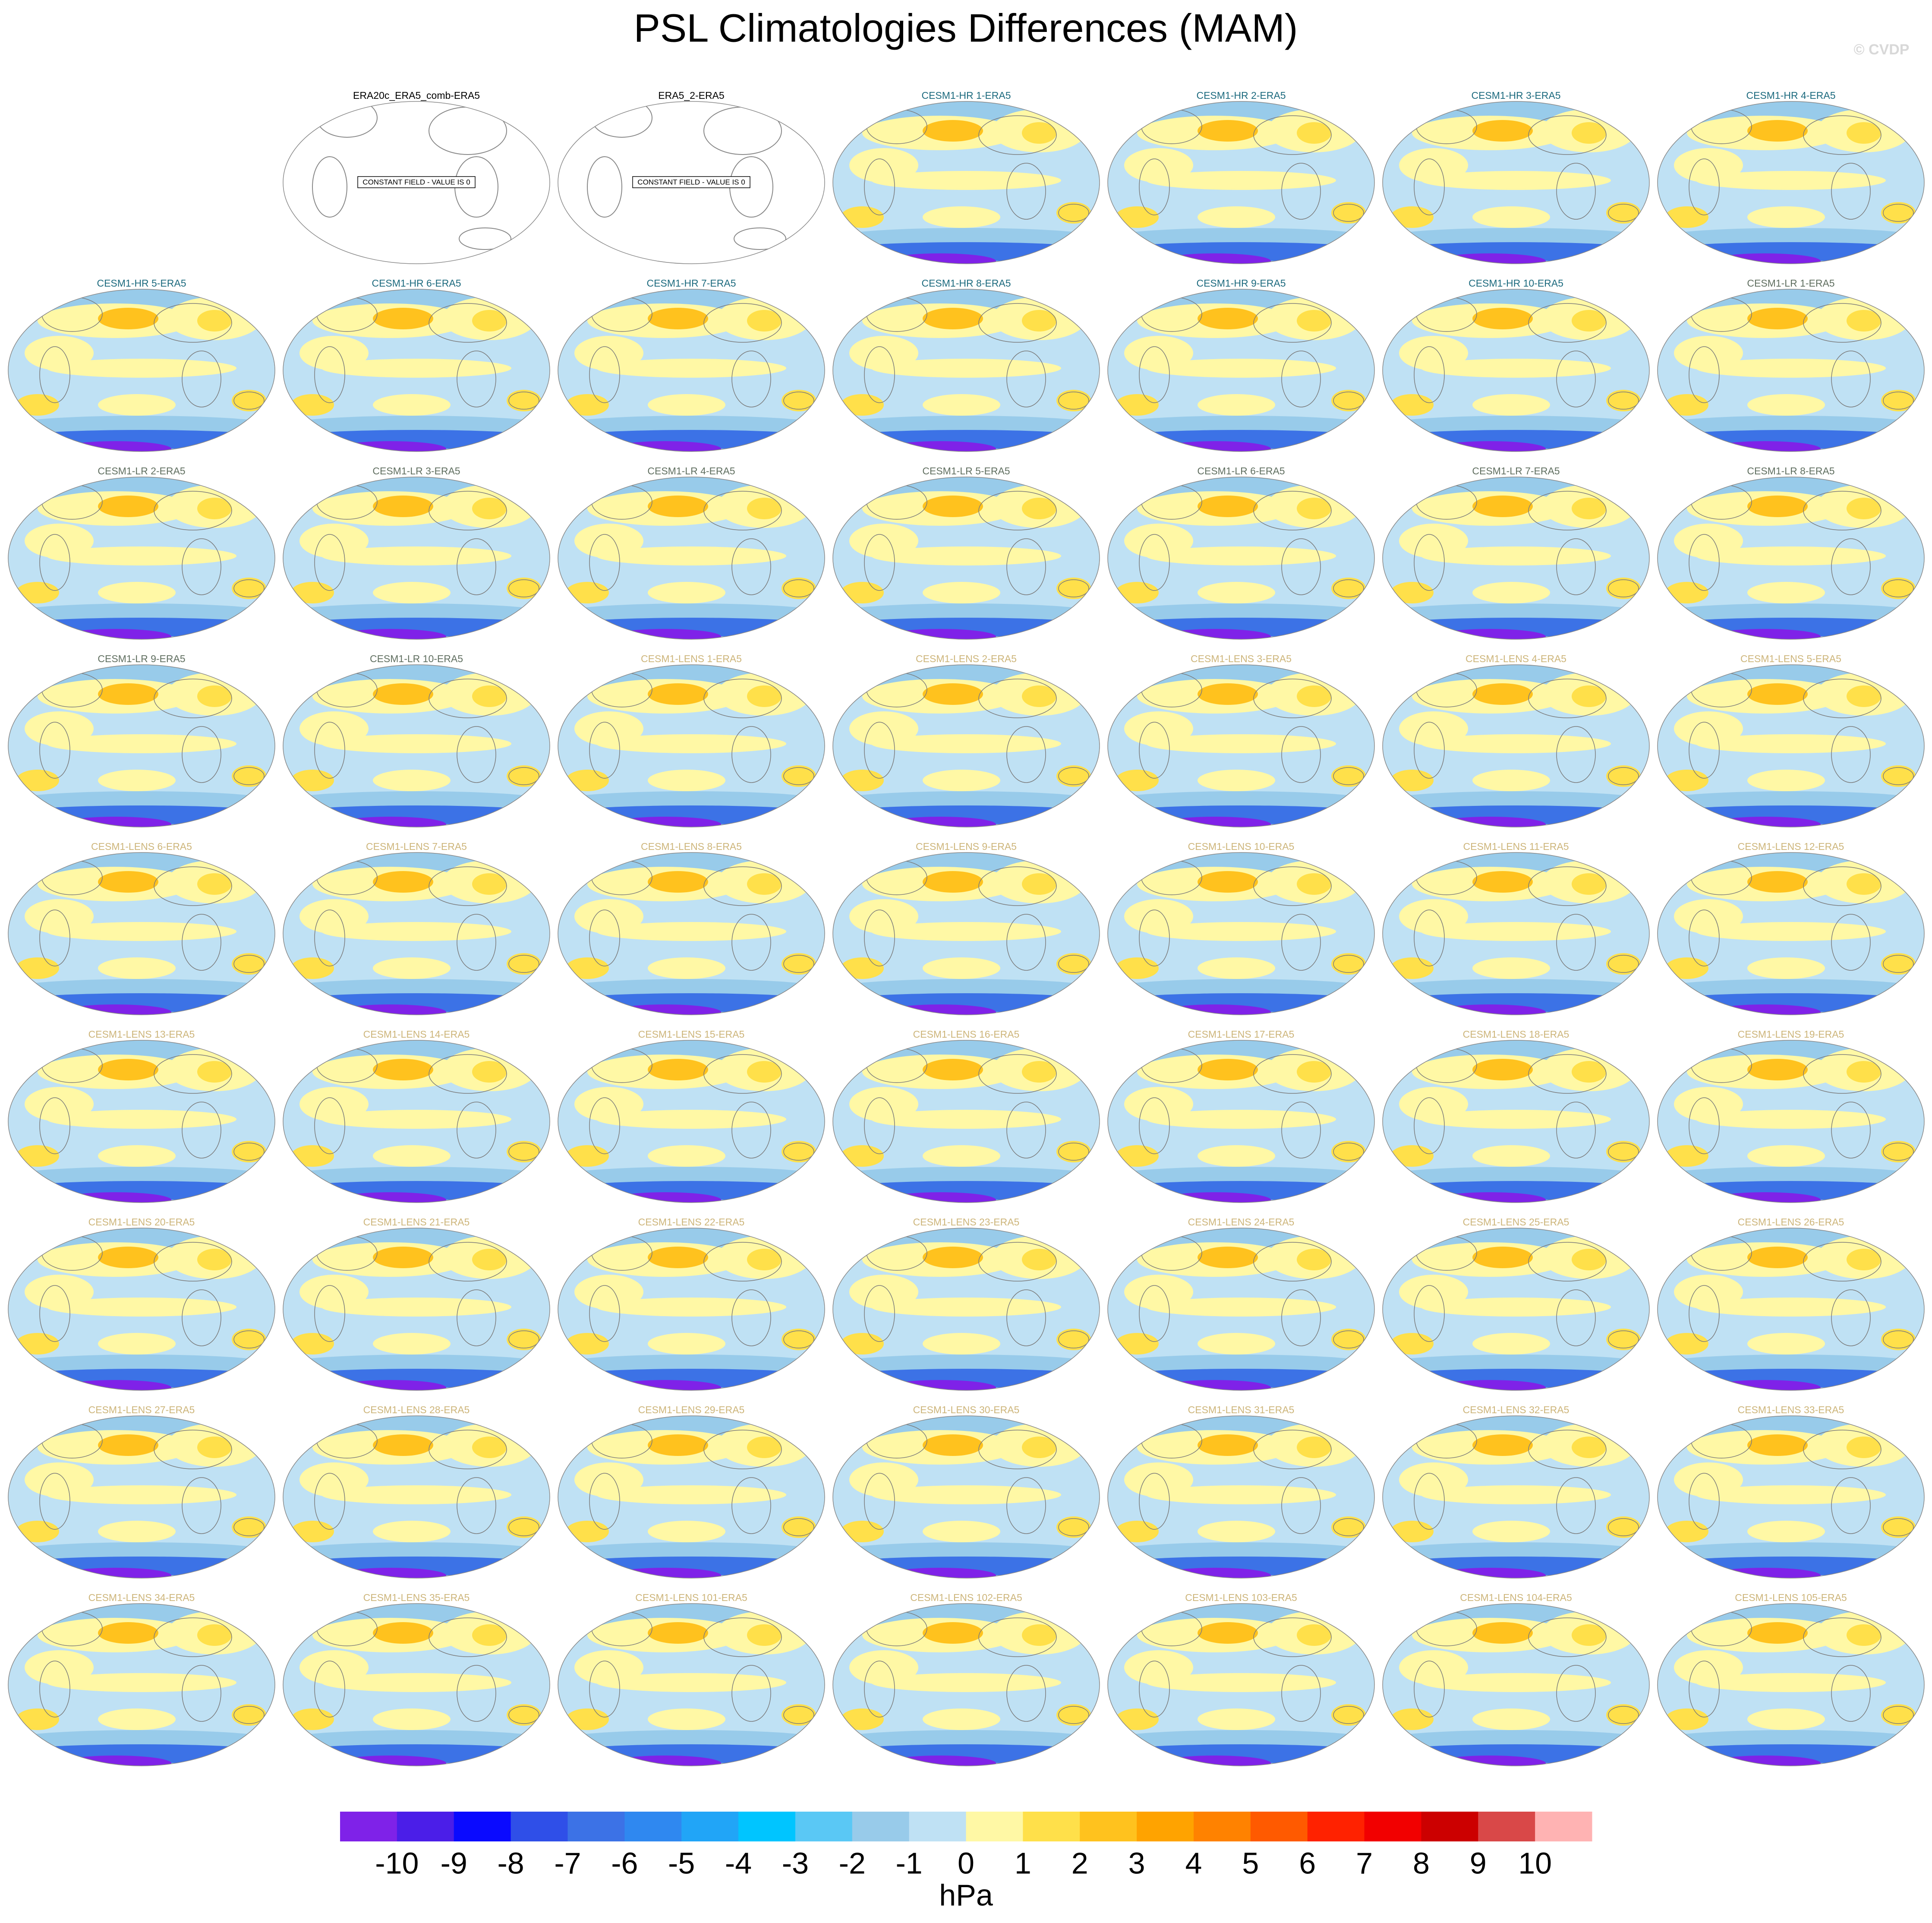  Describe the element at coordinates (966, 1598) in the screenshot. I see `panel-title: CESM1-LENS 102-ERA5` at that location.